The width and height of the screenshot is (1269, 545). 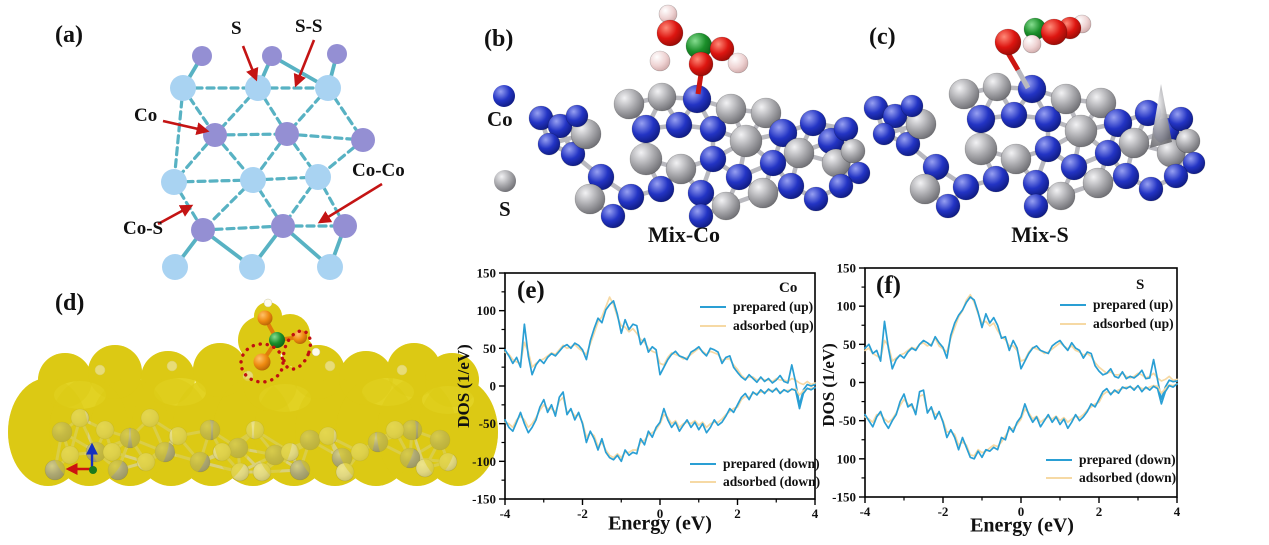 I want to click on panel-a-label: (a), so click(x=69, y=35).